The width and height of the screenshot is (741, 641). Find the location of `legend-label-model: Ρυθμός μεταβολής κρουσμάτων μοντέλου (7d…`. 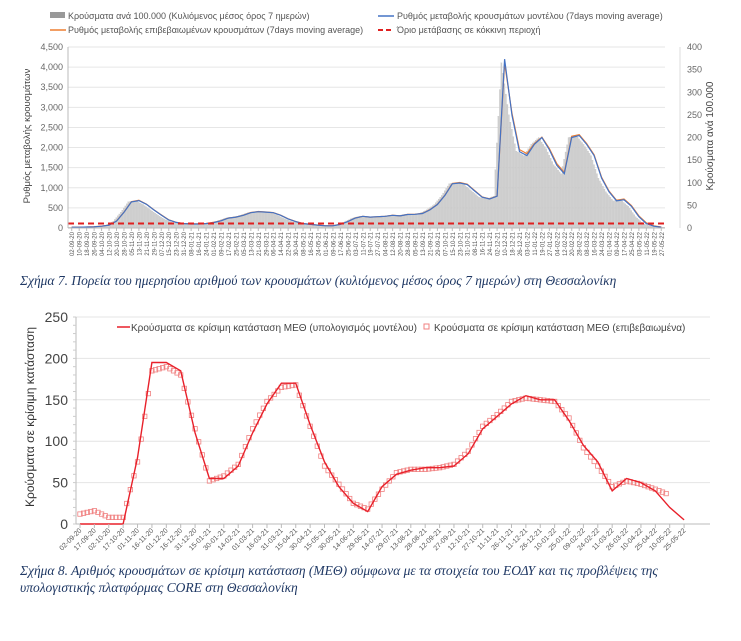

legend-label-model: Ρυθμός μεταβολής κρουσμάτων μοντέλου (7d… is located at coordinates (530, 16).